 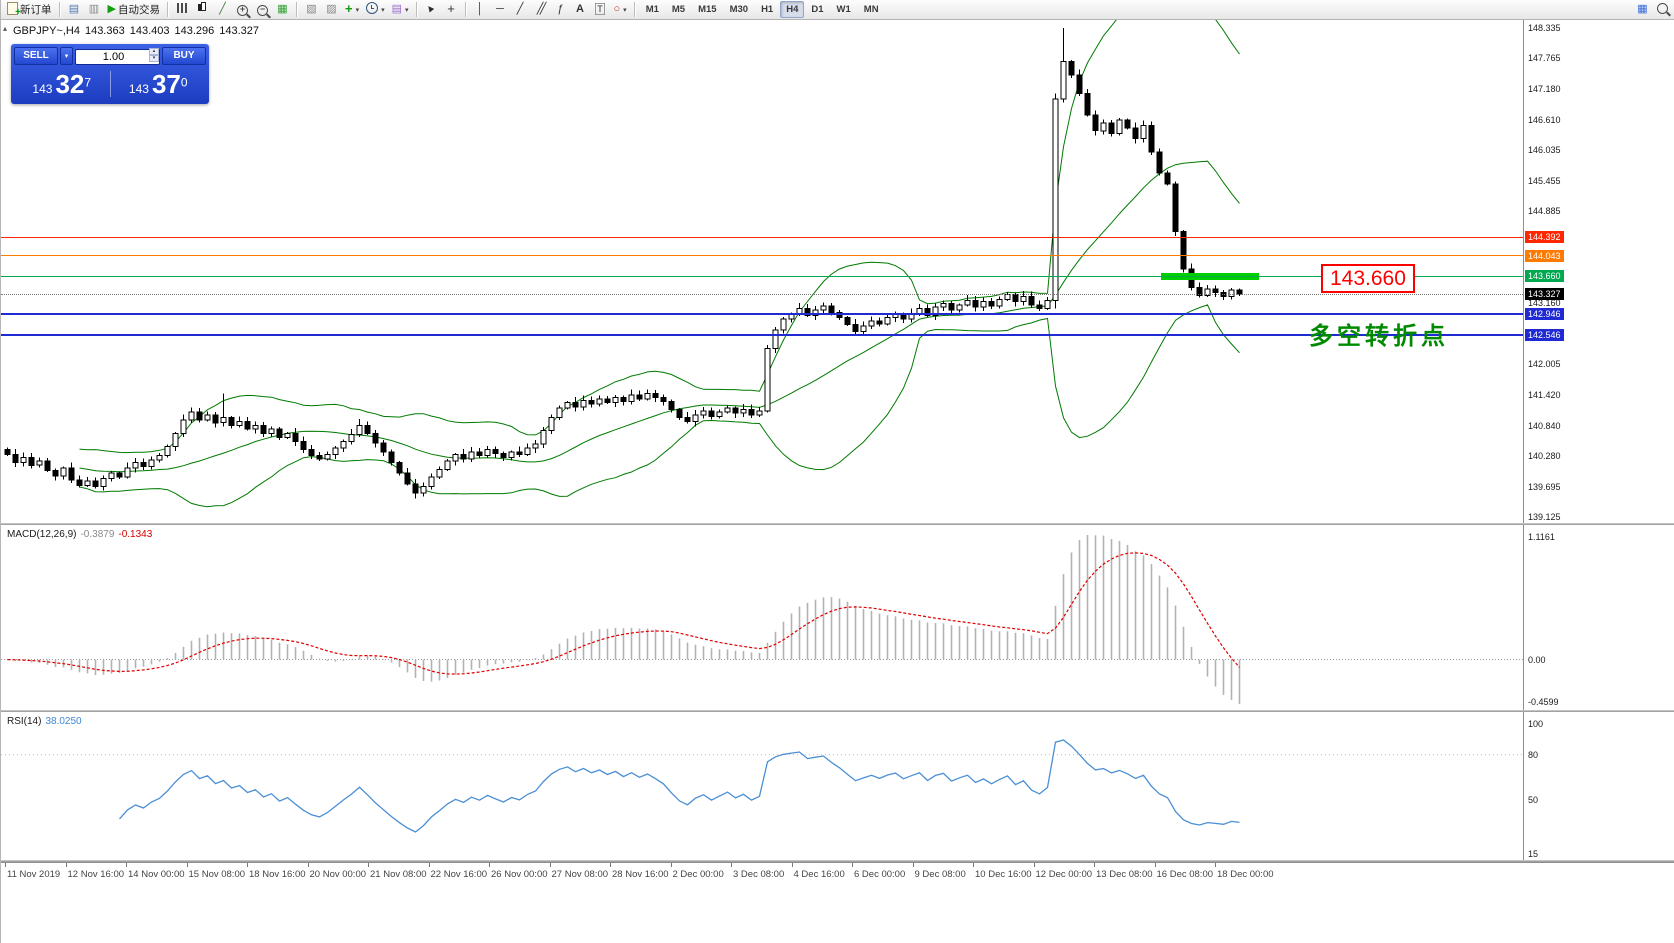 I want to click on periods-button: ▾, so click(x=375, y=9).